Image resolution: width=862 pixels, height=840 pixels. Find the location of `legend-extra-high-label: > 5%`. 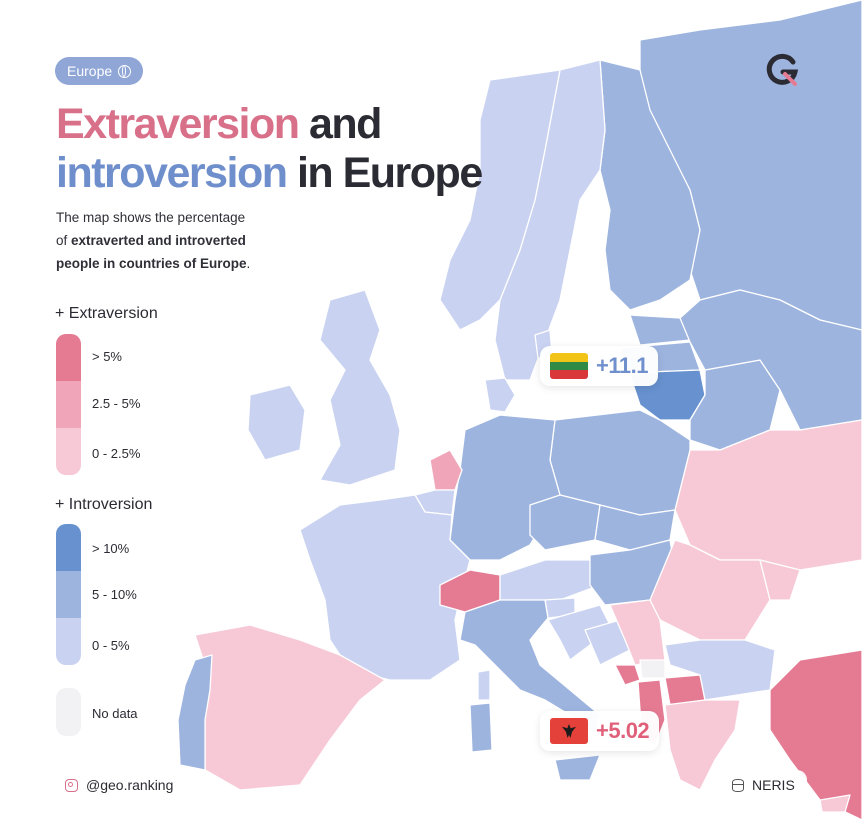

legend-extra-high-label: > 5% is located at coordinates (107, 356).